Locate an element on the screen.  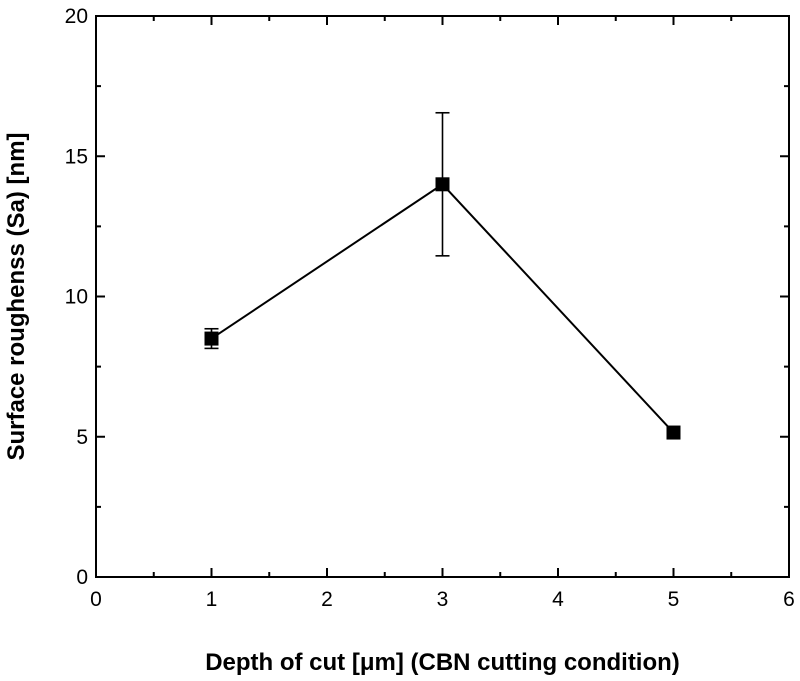
x-tick-label: 4 is located at coordinates (558, 599).